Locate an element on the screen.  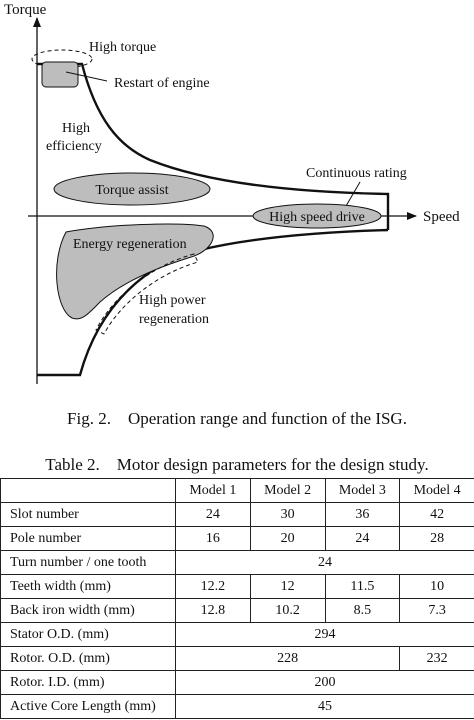
table-row: Slot number 24 30 36 42 is located at coordinates (237, 514).